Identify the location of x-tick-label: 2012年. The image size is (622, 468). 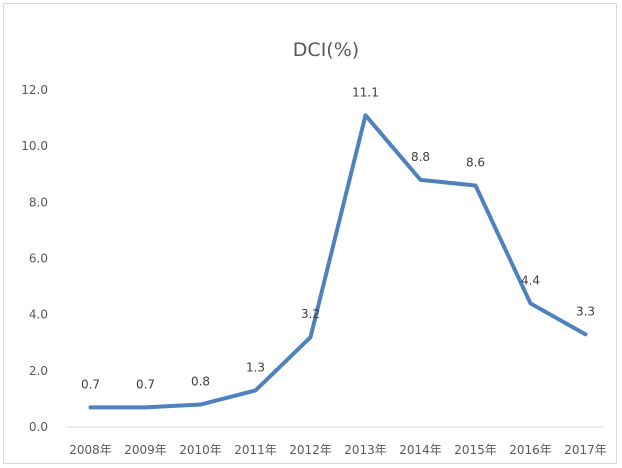
(310, 450).